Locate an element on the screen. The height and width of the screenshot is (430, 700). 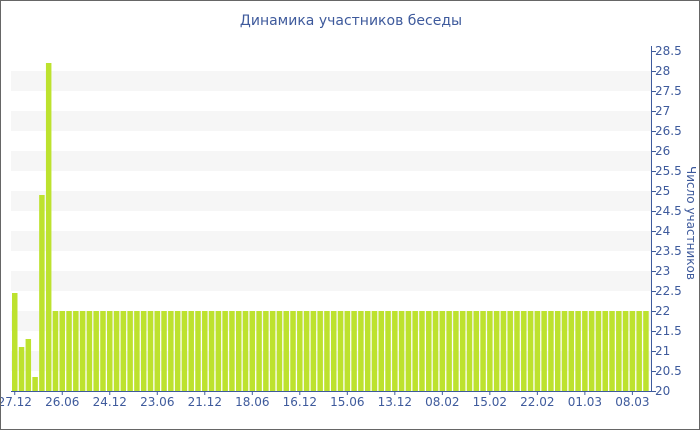
y-tick-label: 22.5 is located at coordinates (668, 291).